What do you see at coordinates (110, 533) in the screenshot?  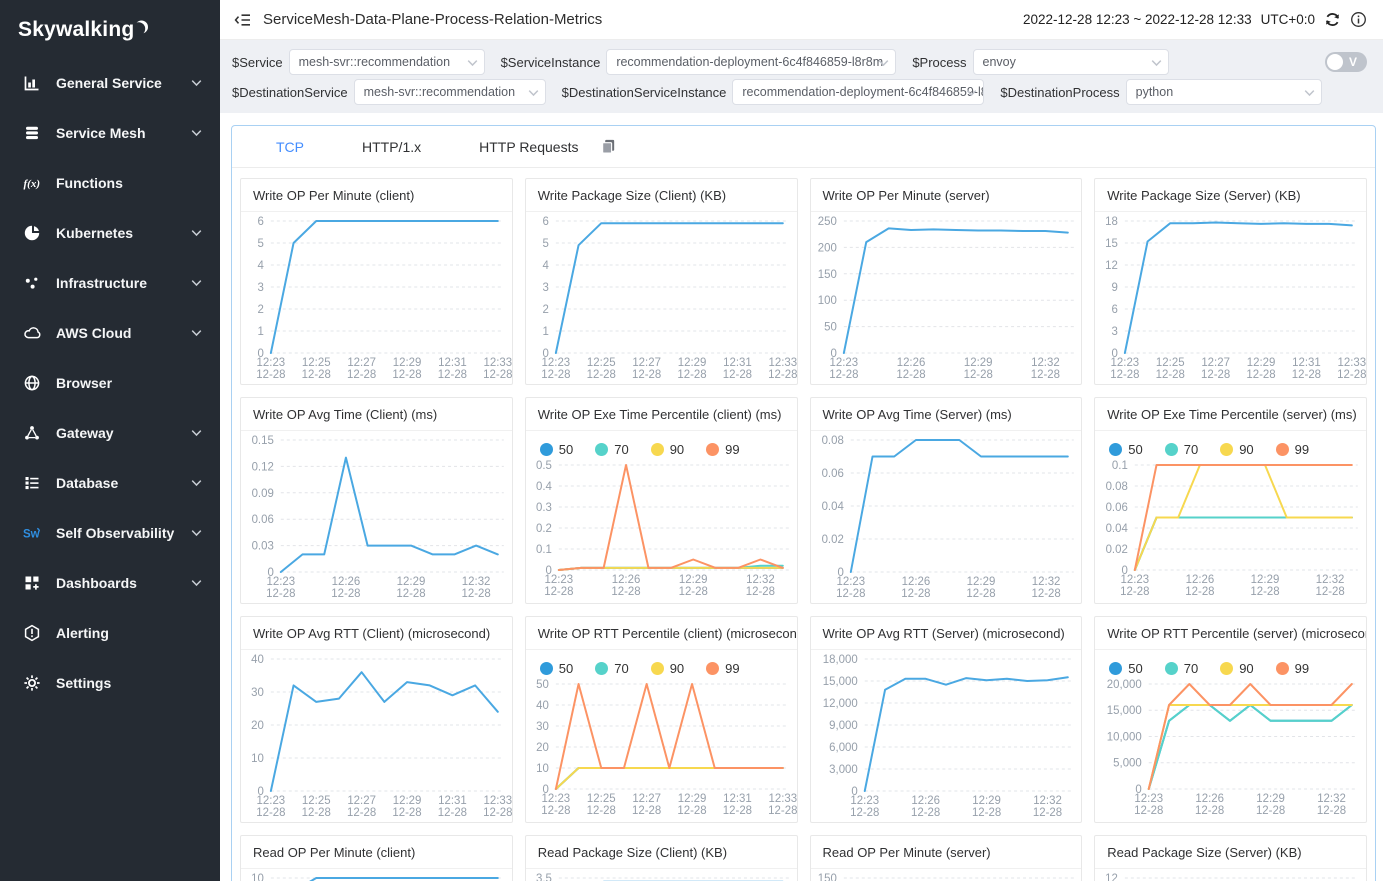 I see `sidebar-item-self-observability: Sw Self Observability` at bounding box center [110, 533].